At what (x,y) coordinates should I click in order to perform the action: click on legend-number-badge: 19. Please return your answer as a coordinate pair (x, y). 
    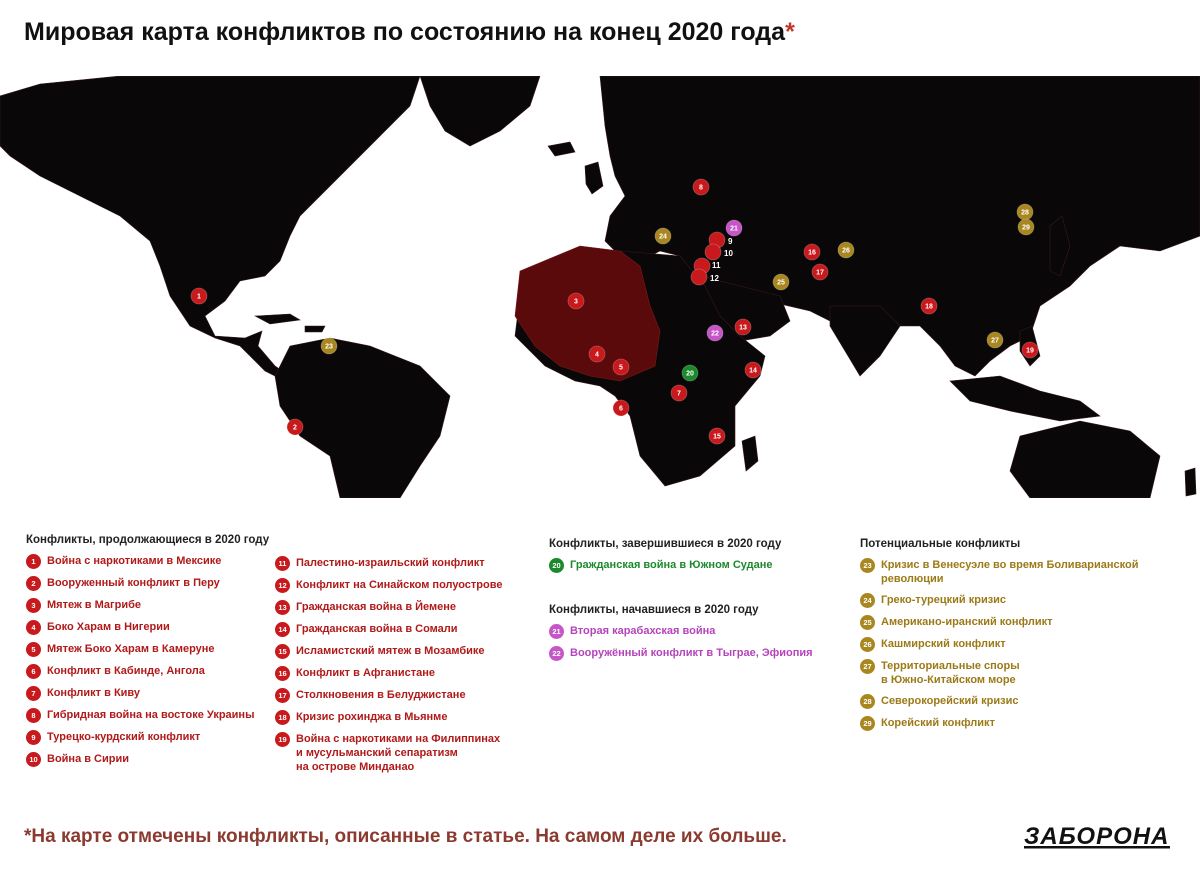
    Looking at the image, I should click on (282, 739).